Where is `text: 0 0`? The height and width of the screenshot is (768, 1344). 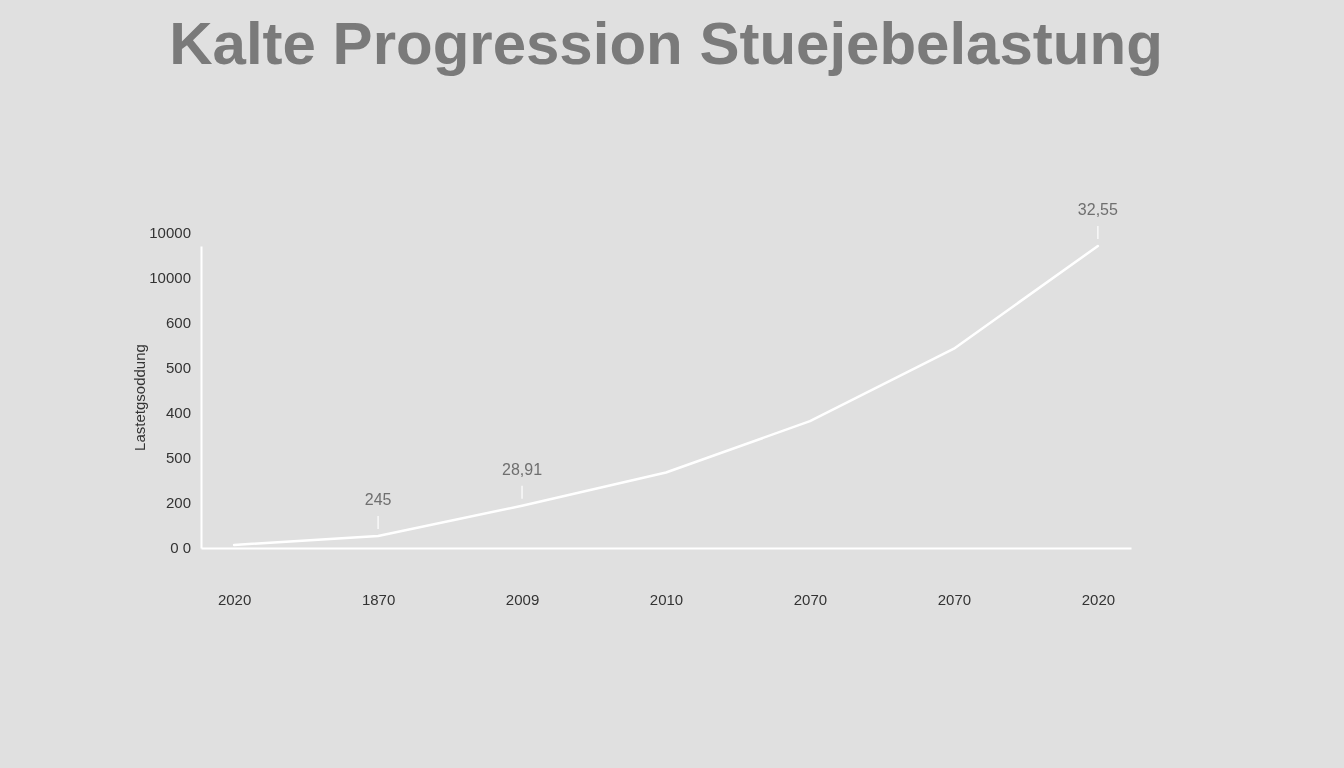
text: 0 0 is located at coordinates (180, 547).